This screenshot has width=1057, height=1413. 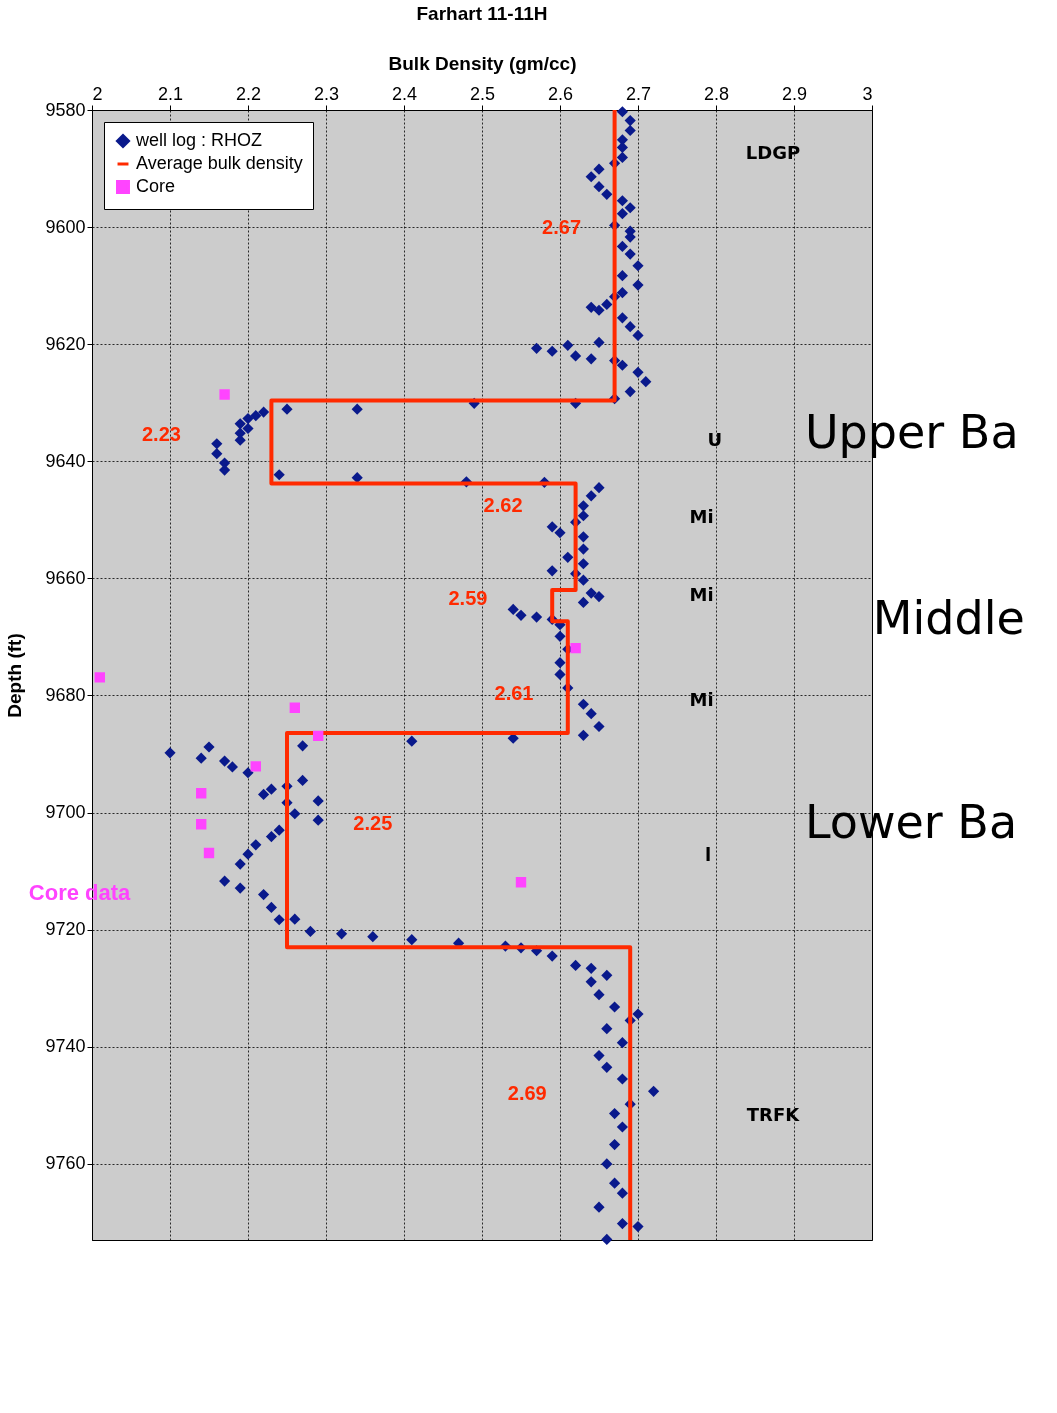 What do you see at coordinates (503, 504) in the screenshot?
I see `annotation: 2.62` at bounding box center [503, 504].